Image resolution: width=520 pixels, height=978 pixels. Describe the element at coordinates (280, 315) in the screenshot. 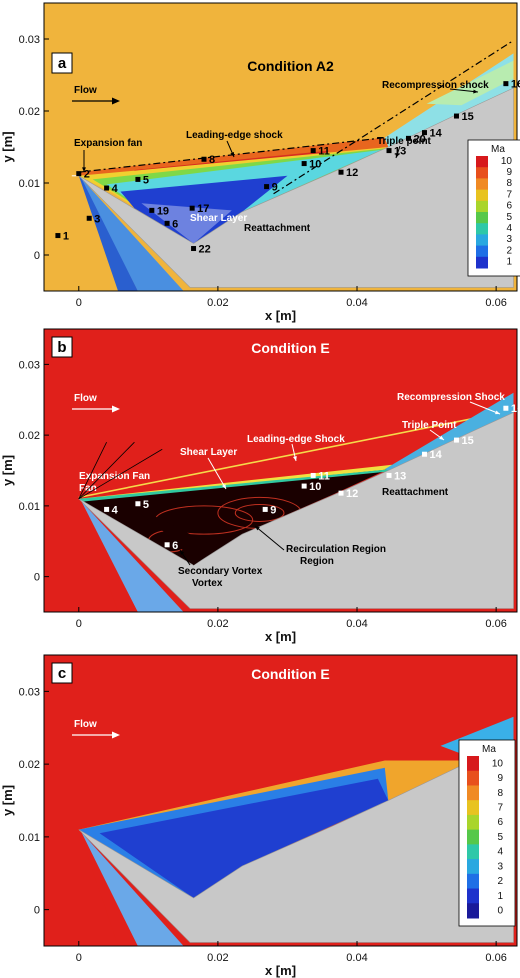

I see `x-axis-label: x [m]` at that location.